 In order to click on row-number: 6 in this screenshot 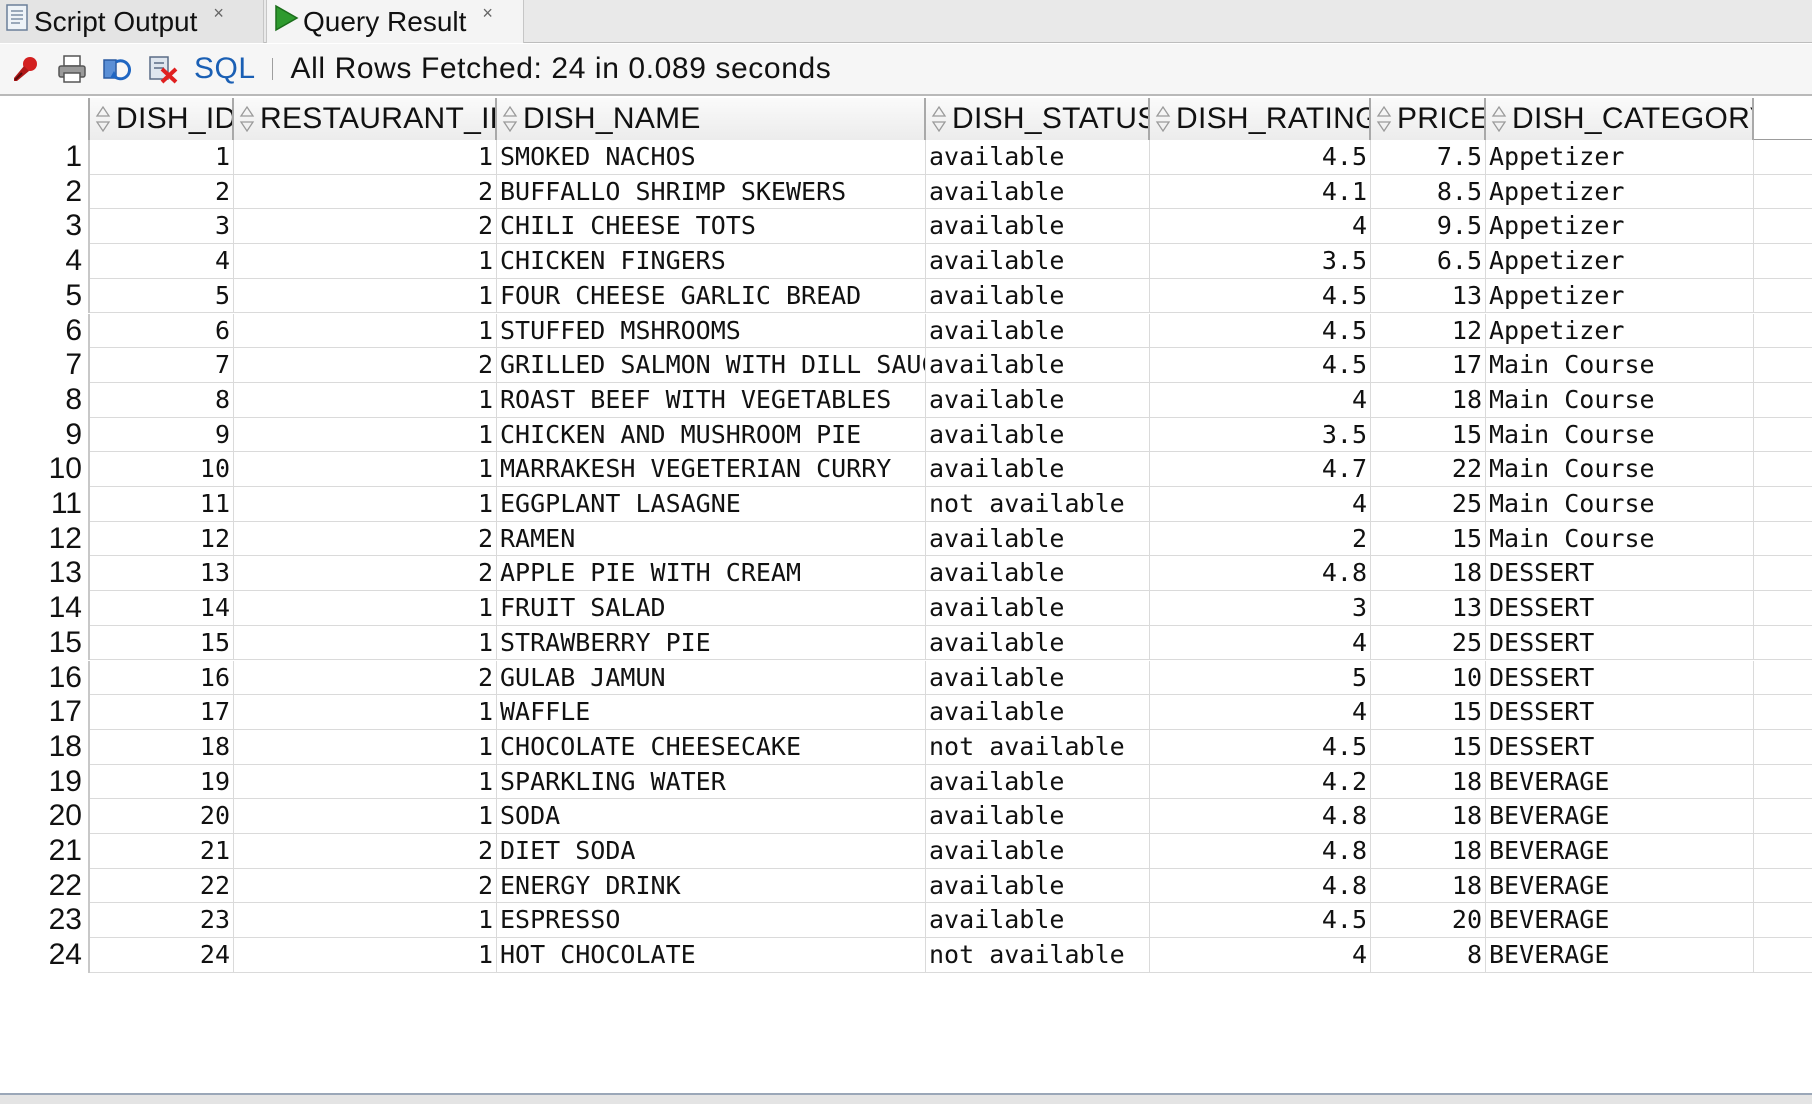, I will do `click(45, 331)`.